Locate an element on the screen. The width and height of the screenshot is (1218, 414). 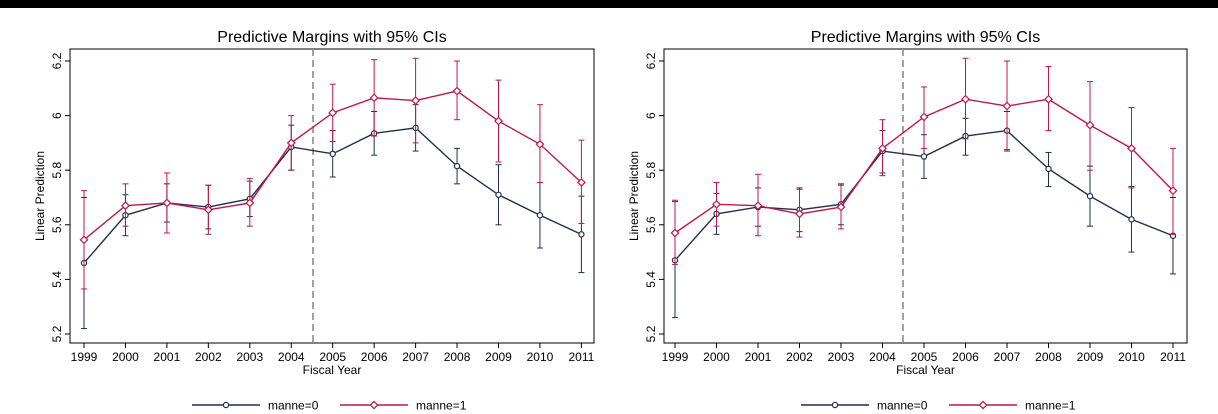
top-border-bar is located at coordinates (609, 4).